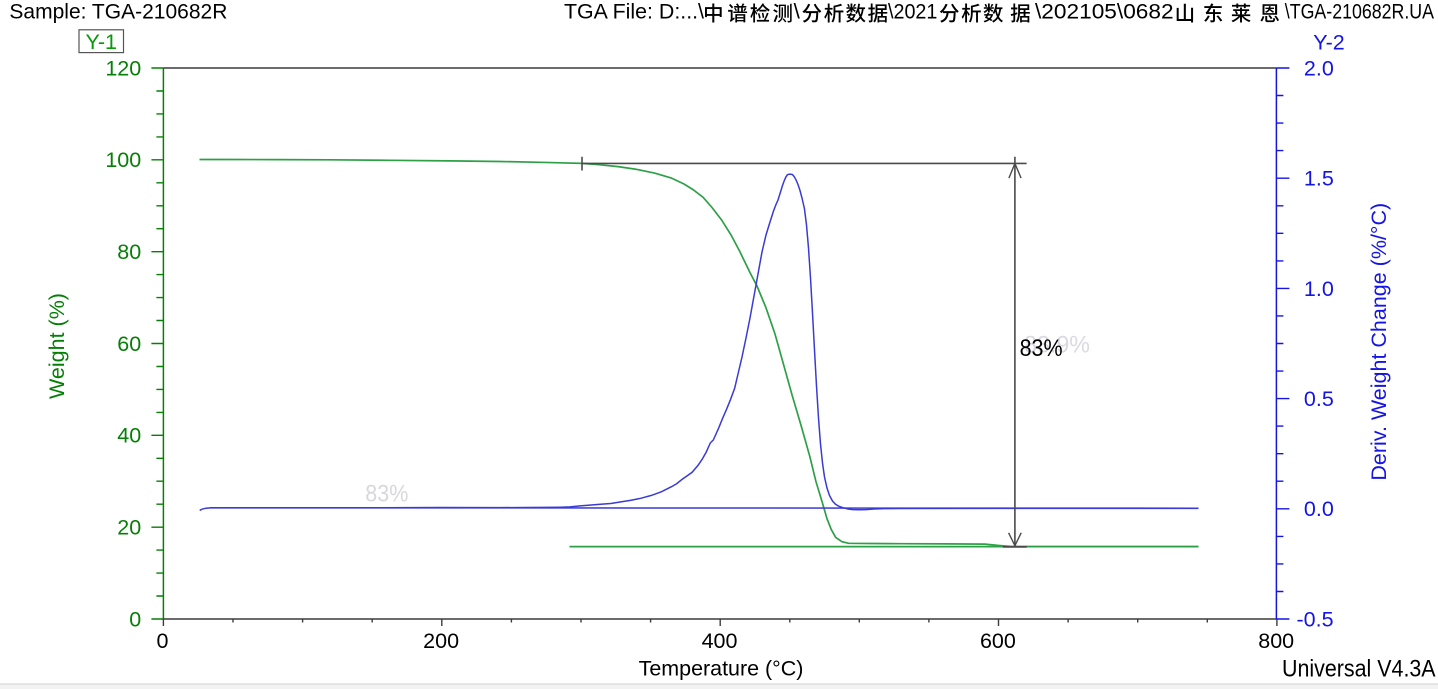 Image resolution: width=1438 pixels, height=689 pixels. What do you see at coordinates (721, 668) in the screenshot?
I see `svg-text: Temperature (°C)` at bounding box center [721, 668].